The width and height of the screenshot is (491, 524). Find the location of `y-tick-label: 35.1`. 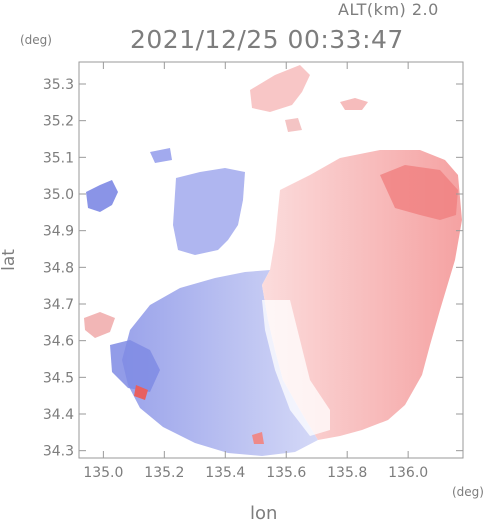

y-tick-label: 35.1 is located at coordinates (58, 158).